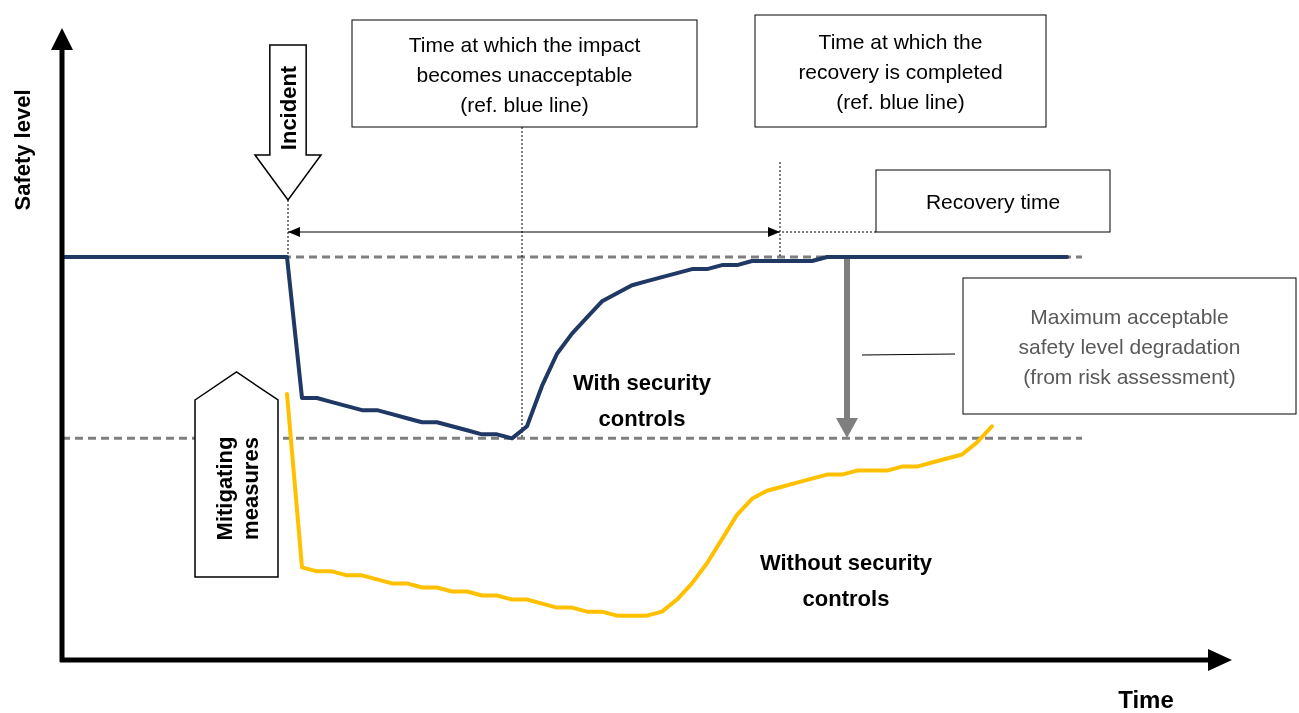  What do you see at coordinates (288, 108) in the screenshot?
I see `text: Incident` at bounding box center [288, 108].